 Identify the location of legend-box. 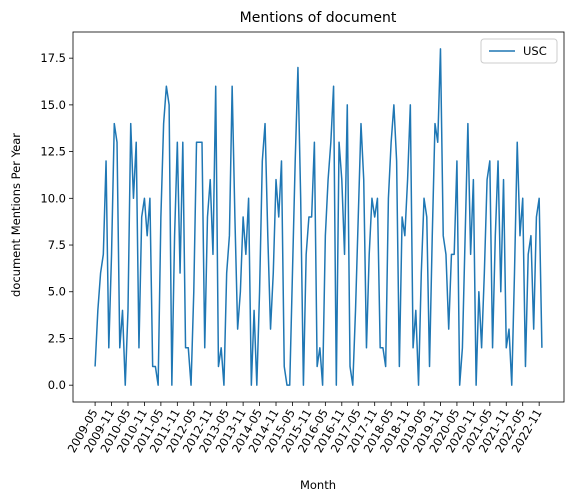
(519, 51).